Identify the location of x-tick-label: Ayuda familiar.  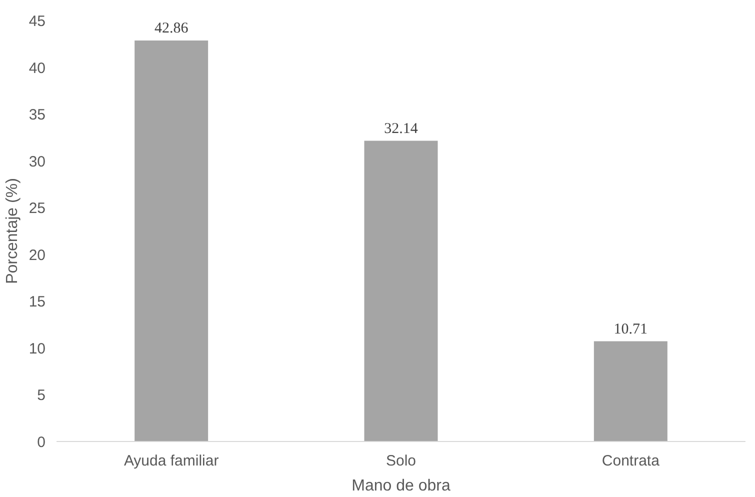
(171, 461).